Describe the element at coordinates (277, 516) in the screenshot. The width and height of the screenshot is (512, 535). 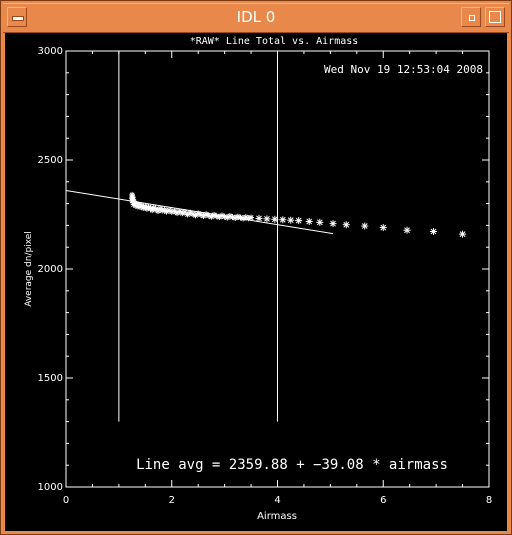
I see `x-axis-label: Airmass` at that location.